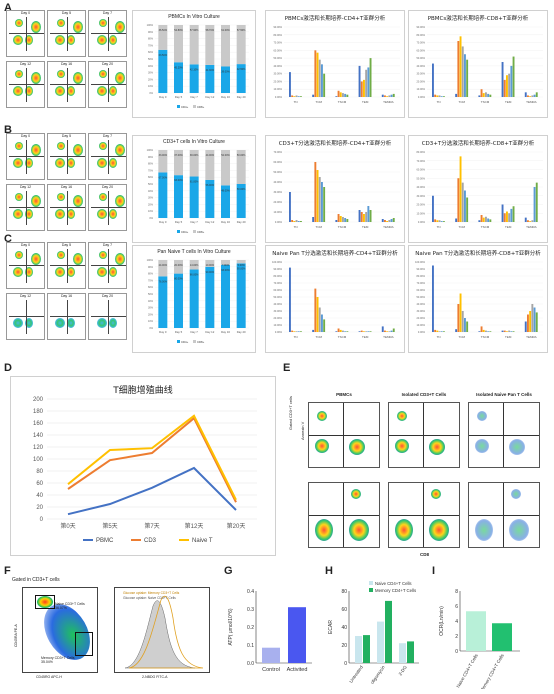 The height and width of the screenshot is (694, 554). What do you see at coordinates (278, 81) in the screenshot?
I see `y-tick-label: 20.00%` at bounding box center [278, 81].